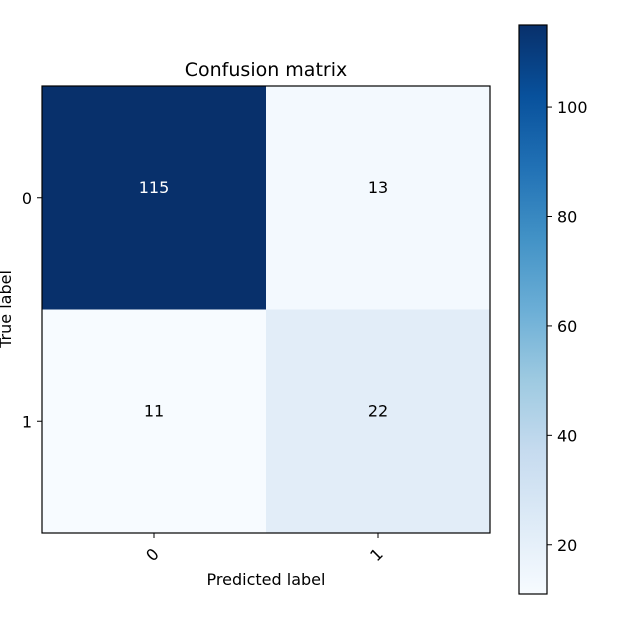  I want to click on cell-value-label: 11, so click(154, 410).